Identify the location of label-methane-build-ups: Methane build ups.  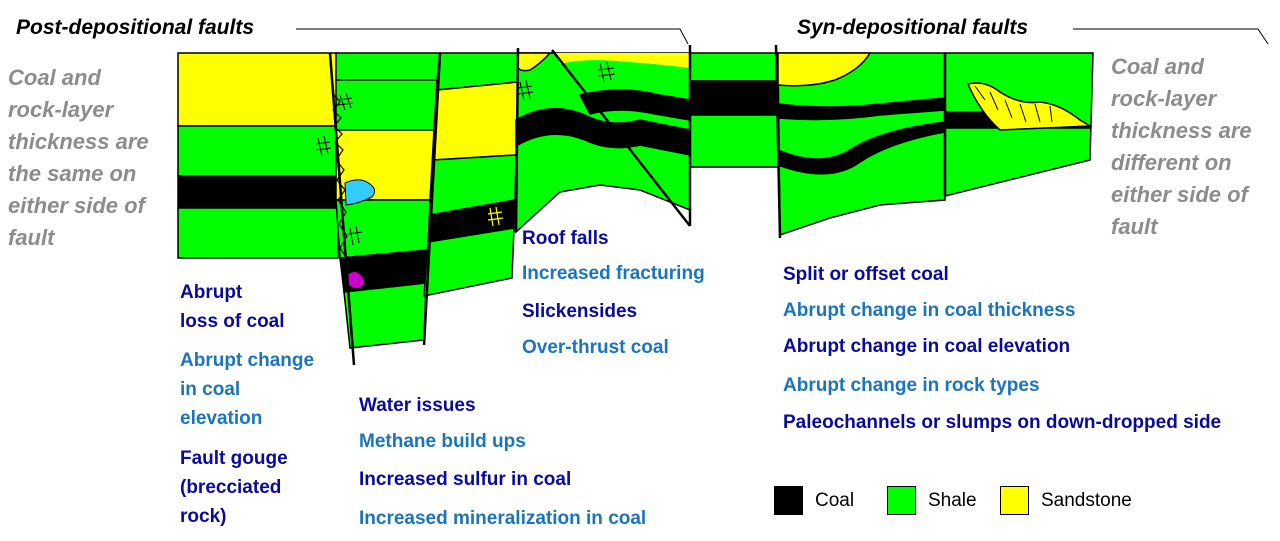
(442, 441).